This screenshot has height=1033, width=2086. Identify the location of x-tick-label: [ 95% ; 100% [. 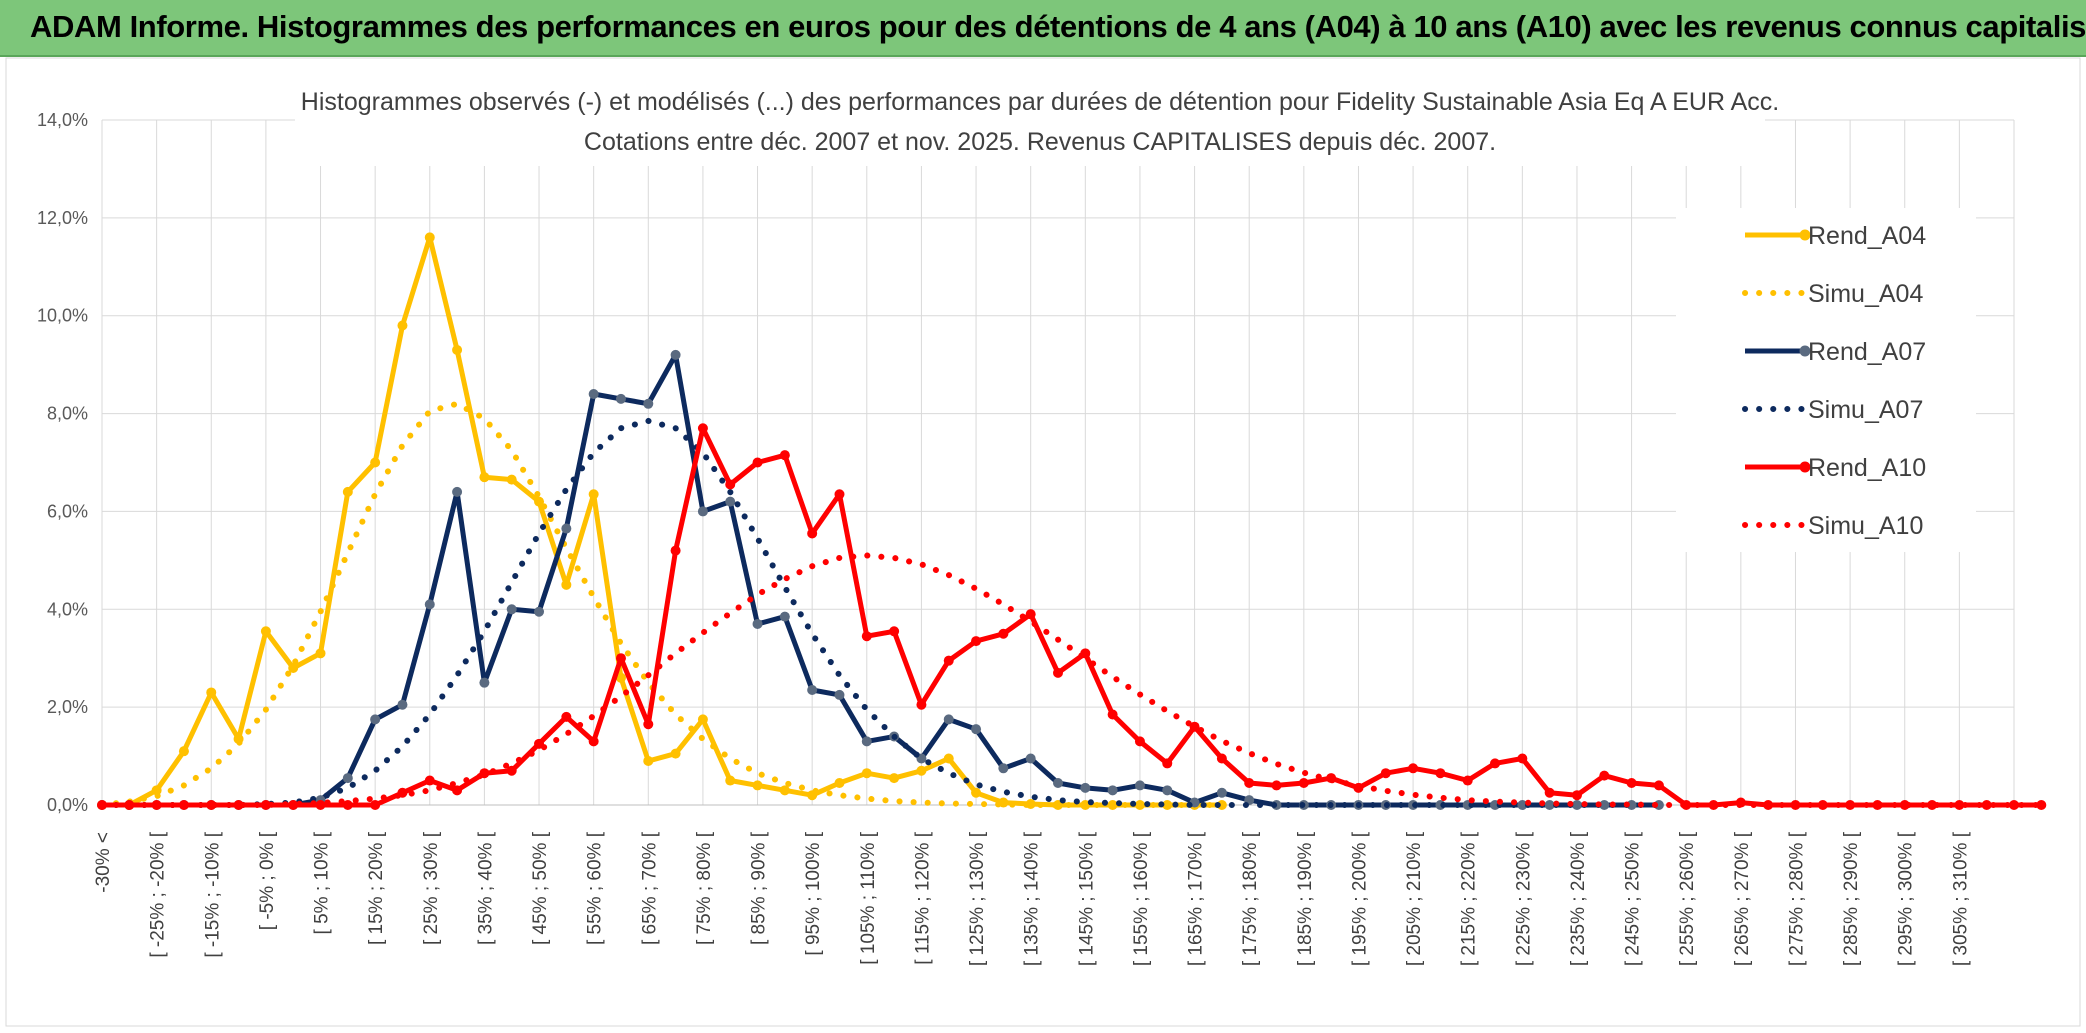
(813, 893).